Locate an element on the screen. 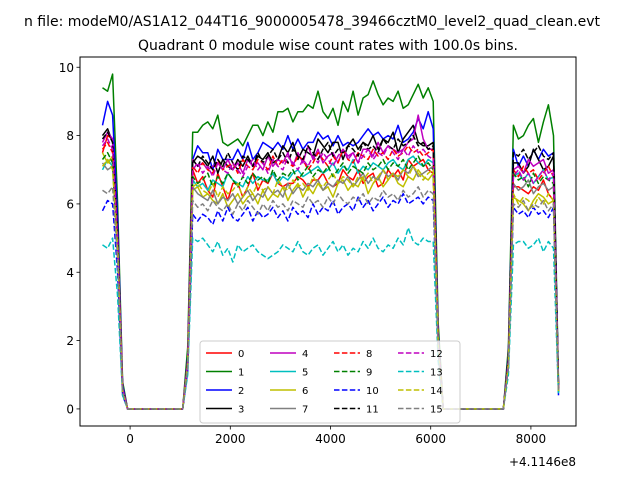 This screenshot has width=640, height=480. legend-box is located at coordinates (330, 382).